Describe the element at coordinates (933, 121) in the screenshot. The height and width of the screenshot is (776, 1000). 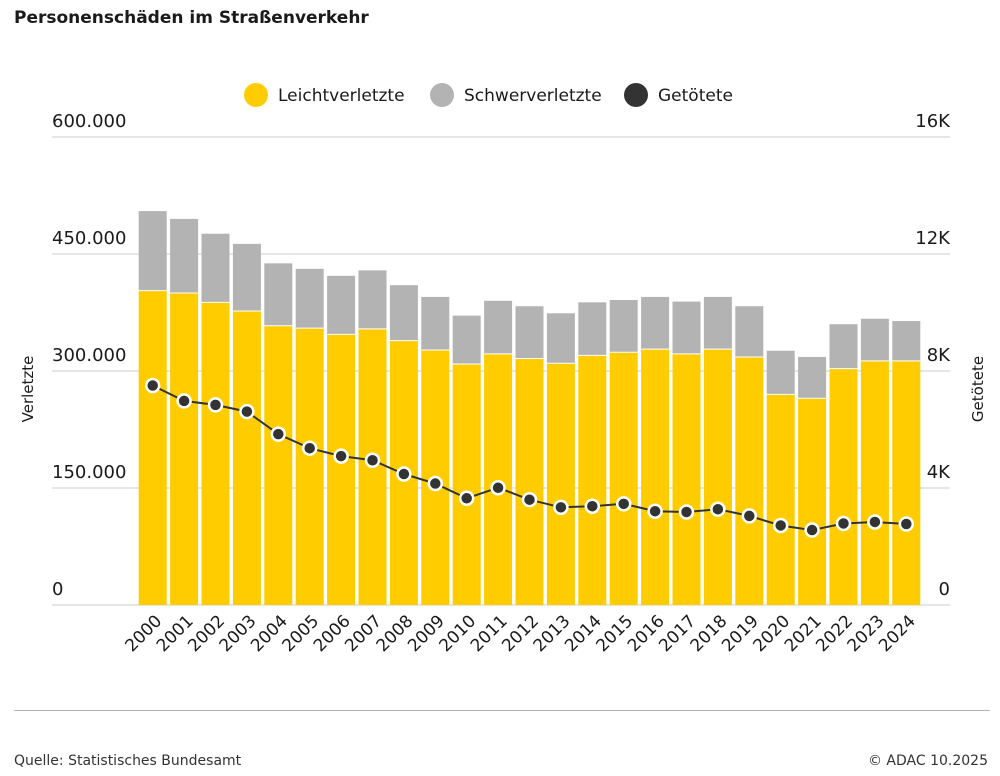
I see `y-tick-label-right: 16K` at that location.